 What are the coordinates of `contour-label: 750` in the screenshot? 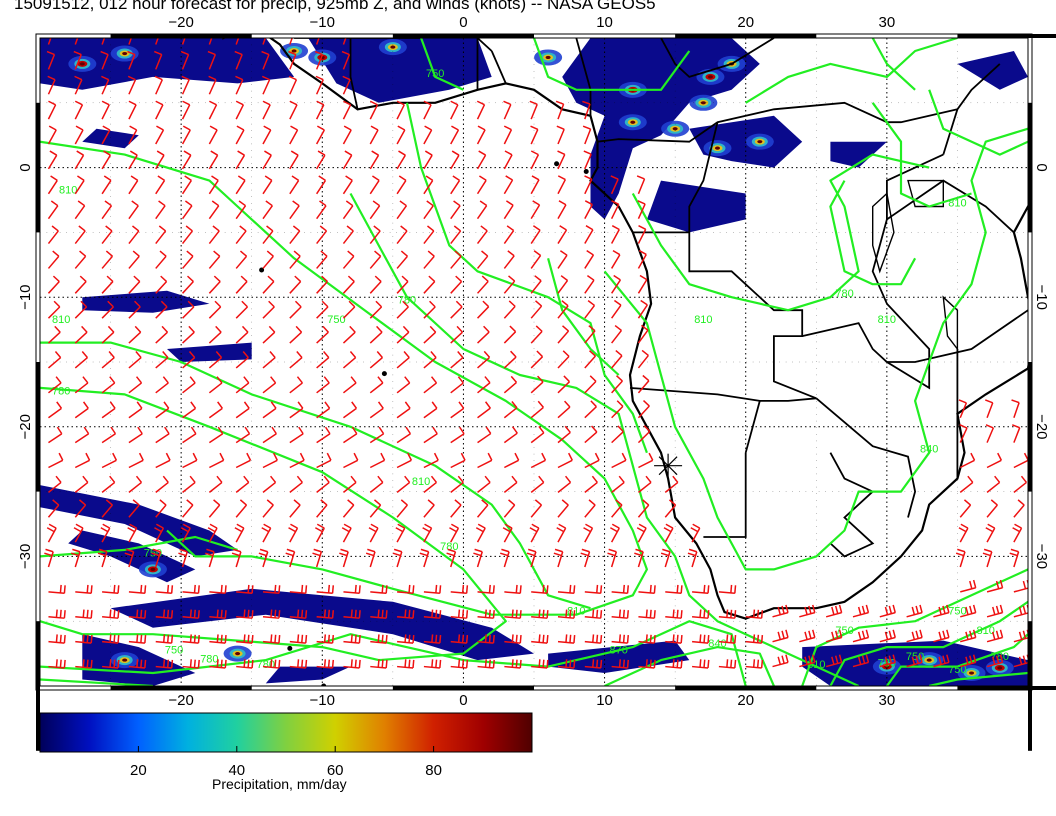 It's located at (957, 670).